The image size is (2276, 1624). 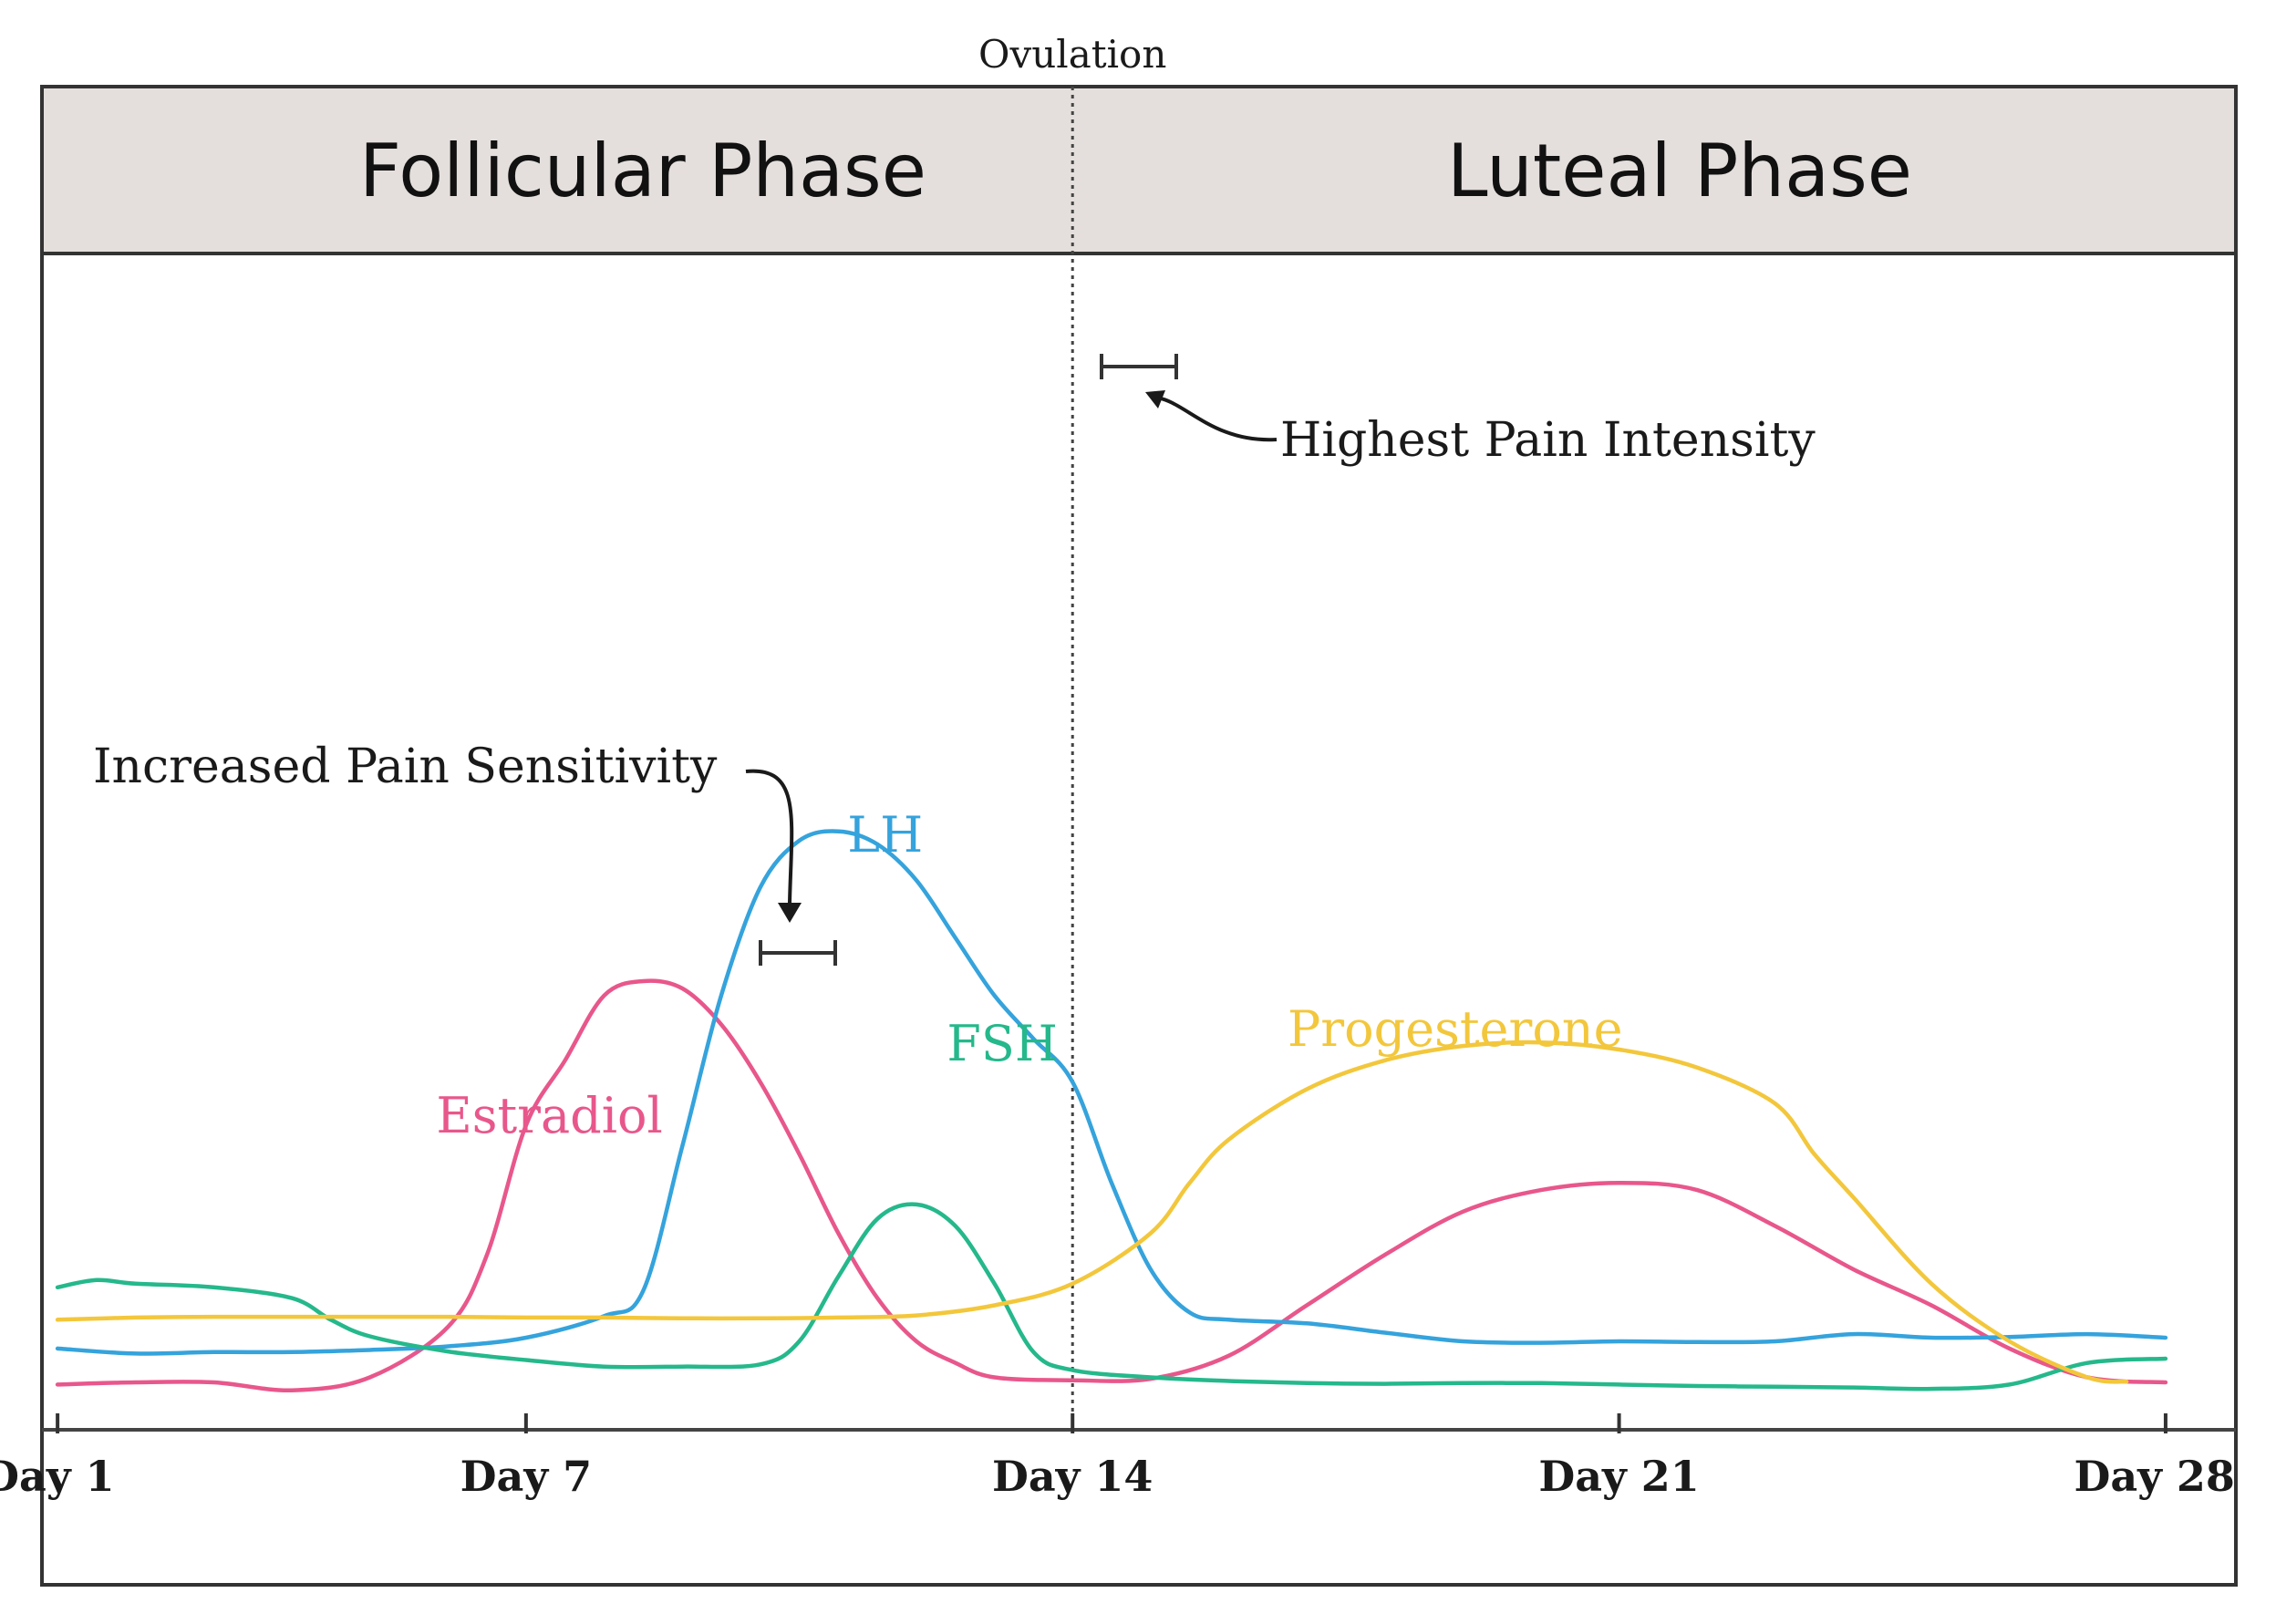 What do you see at coordinates (1216, 419) in the screenshot?
I see `highest-pain-arrow` at bounding box center [1216, 419].